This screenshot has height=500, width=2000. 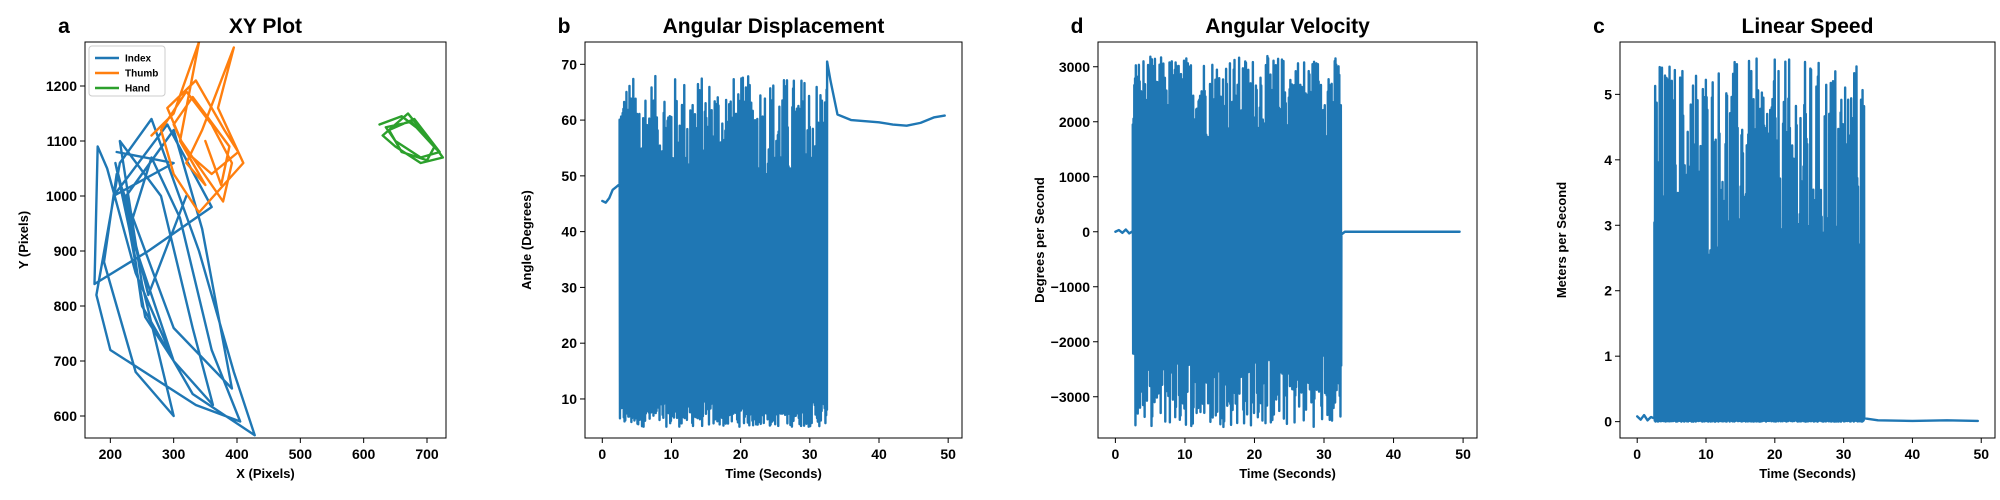 I want to click on y-tick-label: 4, so click(x=1608, y=160).